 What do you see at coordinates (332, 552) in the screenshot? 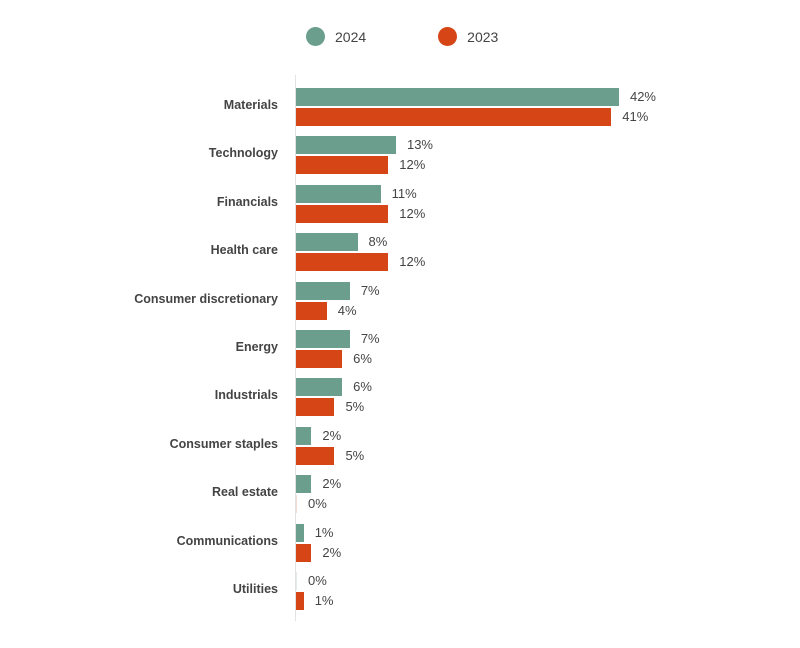
I see `value-label-2023: 2%` at bounding box center [332, 552].